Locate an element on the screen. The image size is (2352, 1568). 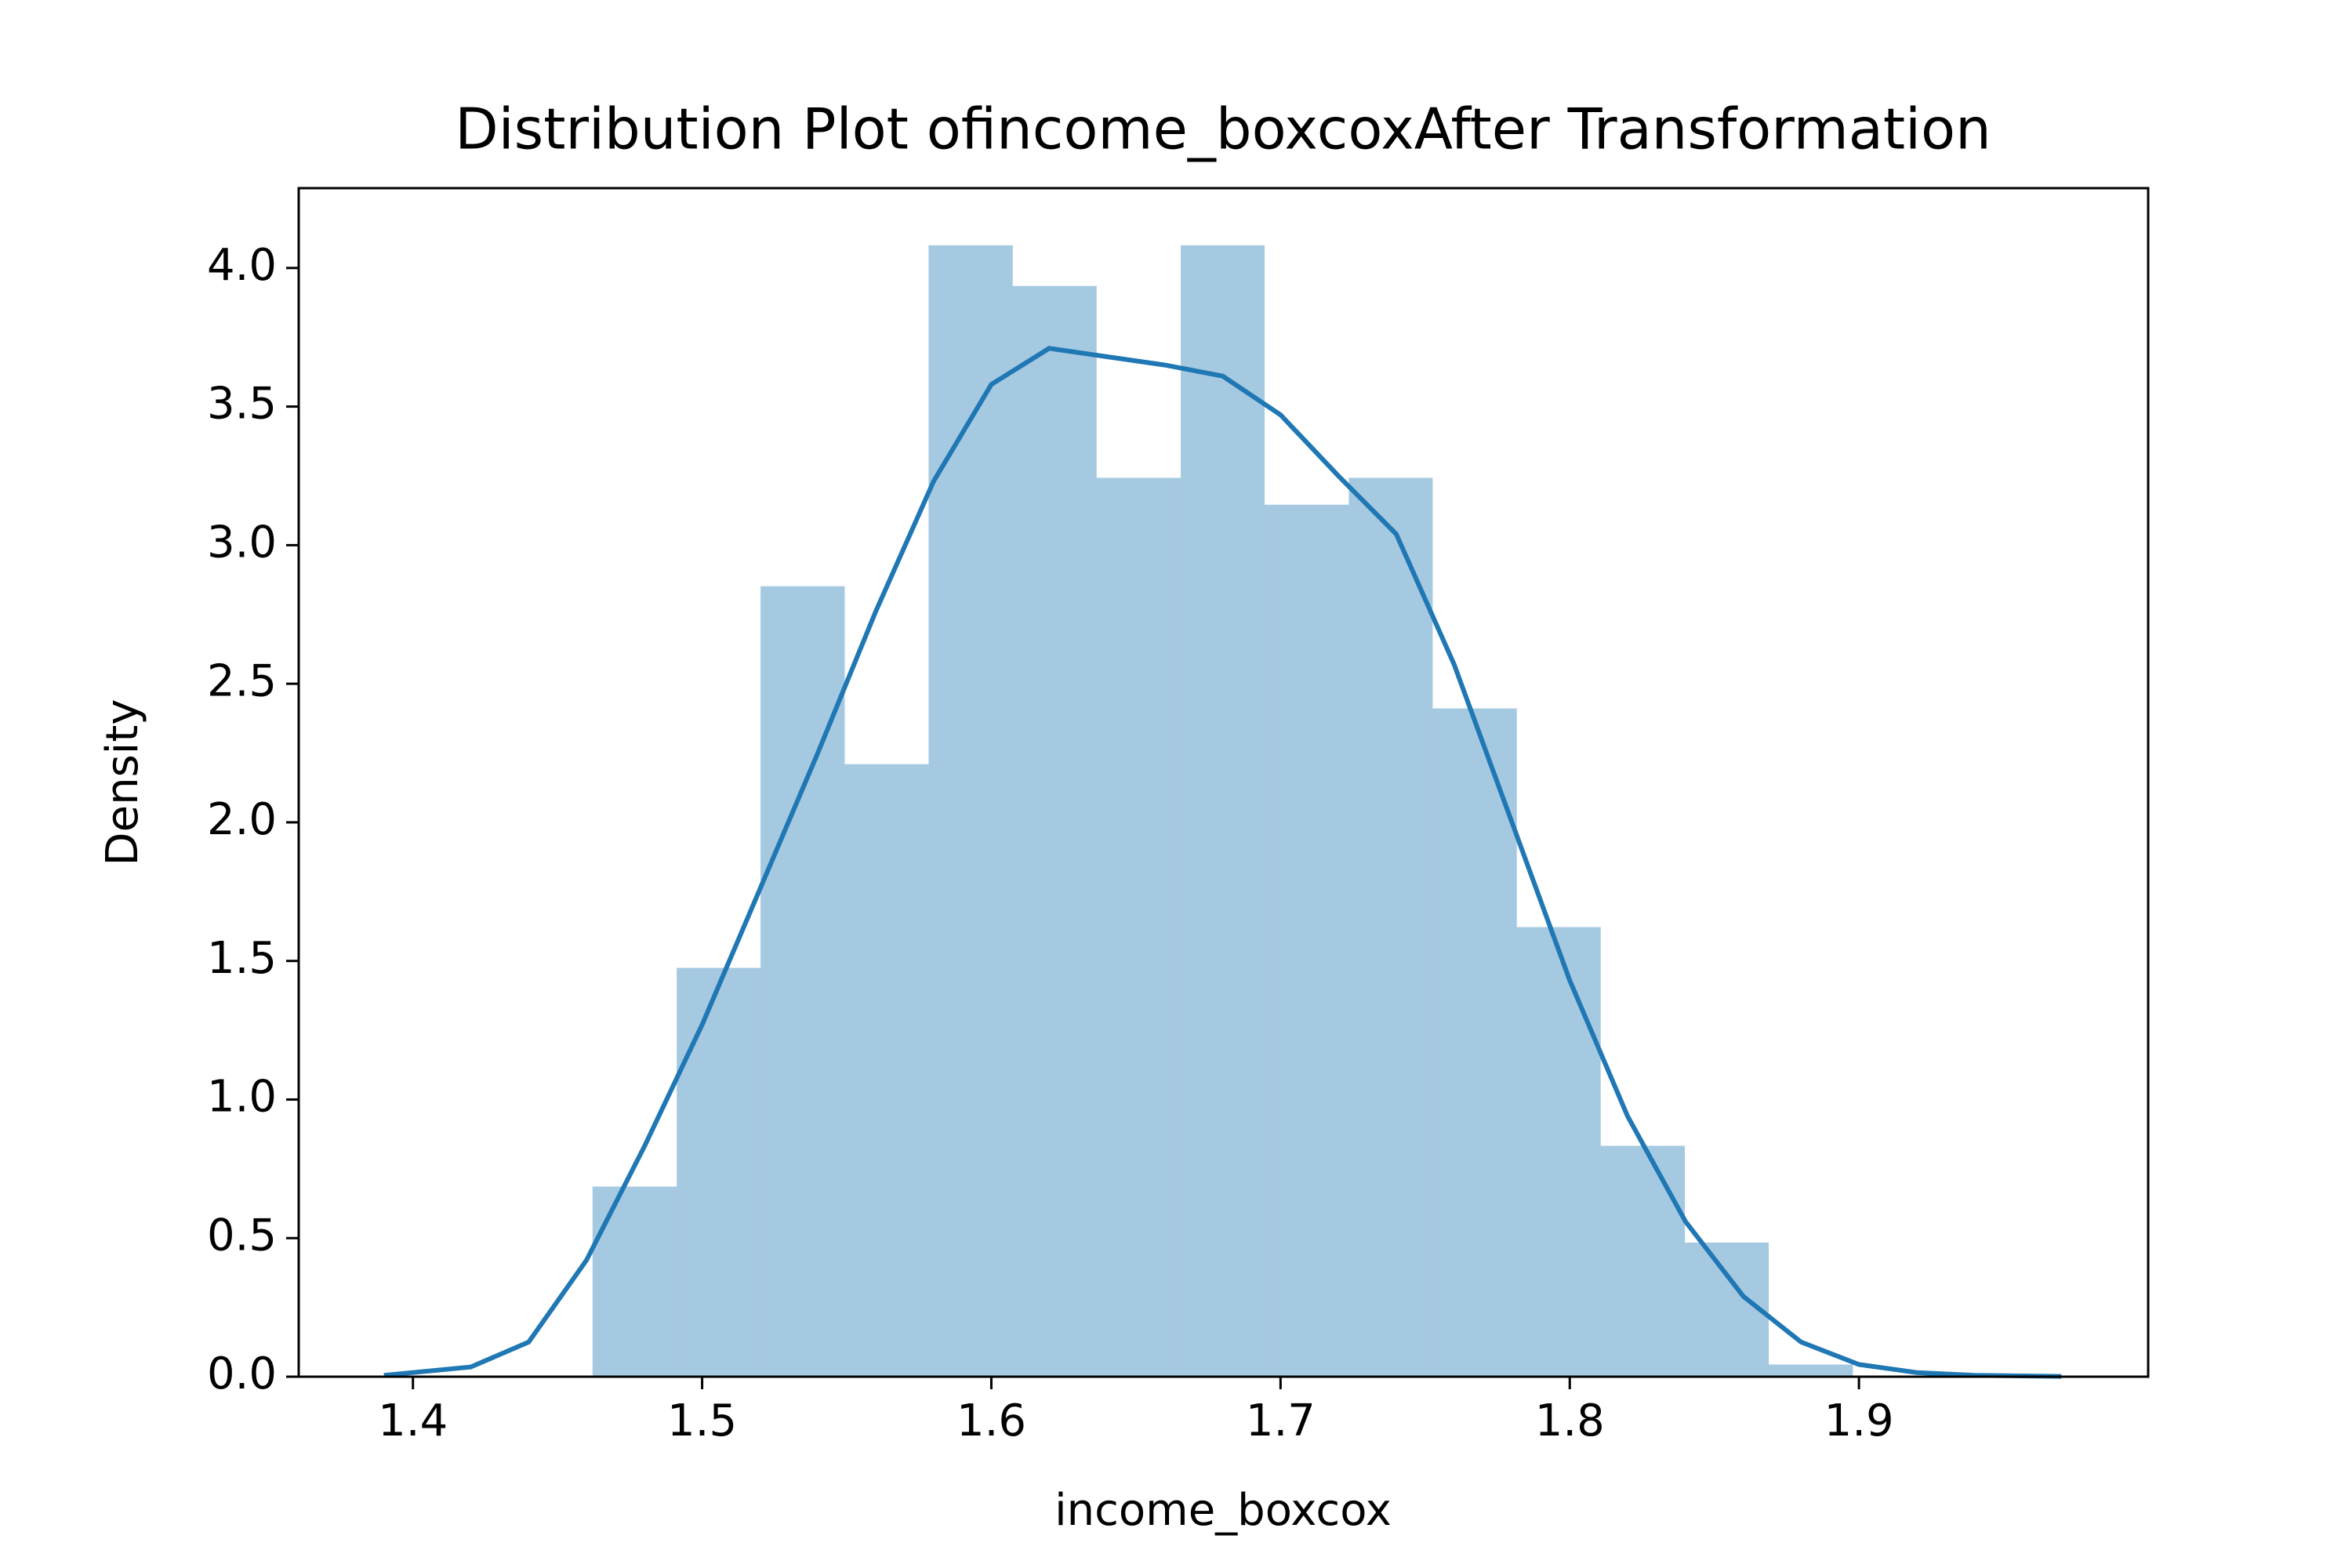
y-tick-label: 0.5 is located at coordinates (242, 1235).